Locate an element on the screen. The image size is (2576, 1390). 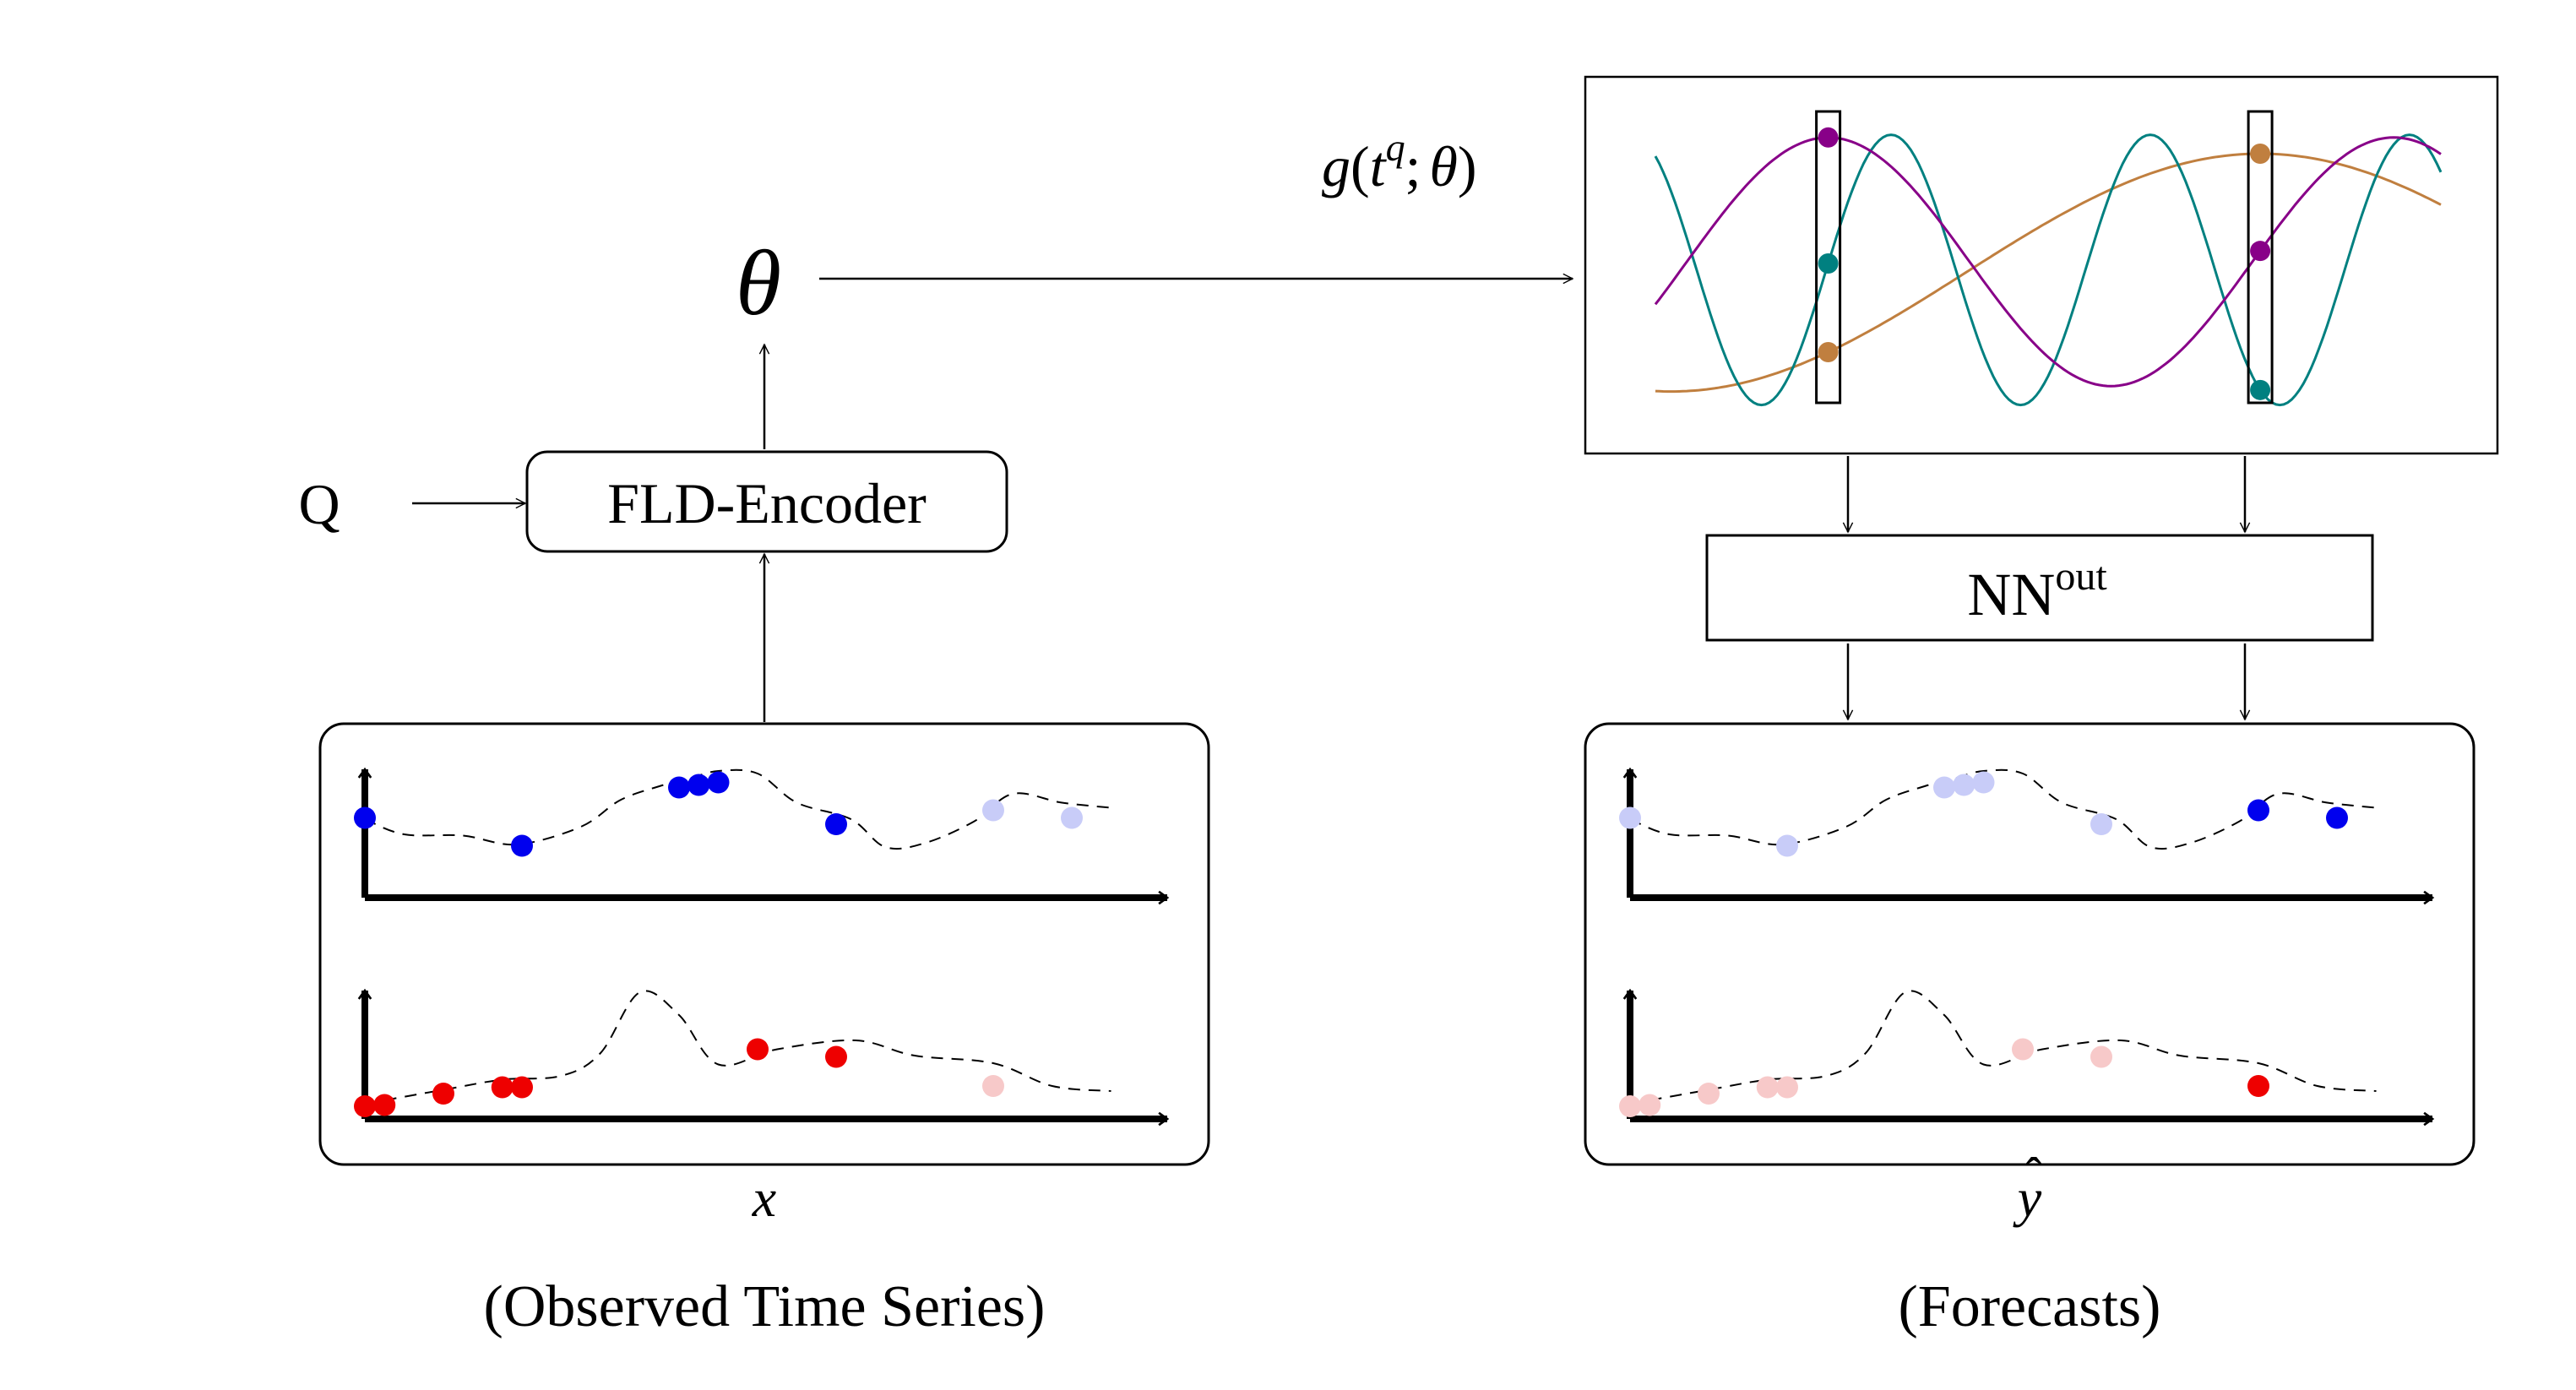
forecast-top-channel-plot is located at coordinates (2027, 836).